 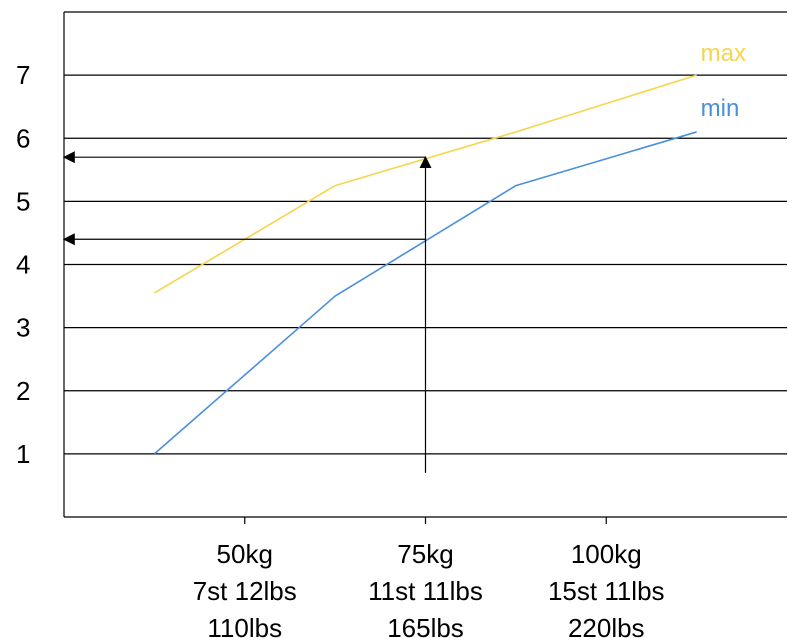 What do you see at coordinates (723, 53) in the screenshot?
I see `series-label-max: max` at bounding box center [723, 53].